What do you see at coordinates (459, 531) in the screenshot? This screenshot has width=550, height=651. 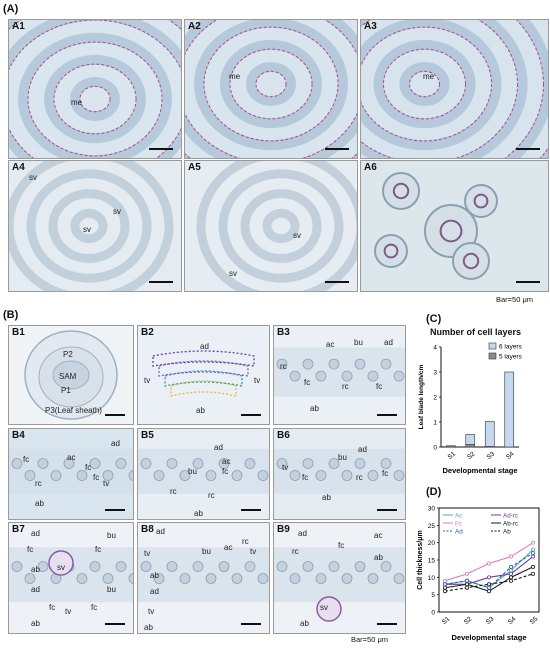 I see `legend-label: Ad` at bounding box center [459, 531].